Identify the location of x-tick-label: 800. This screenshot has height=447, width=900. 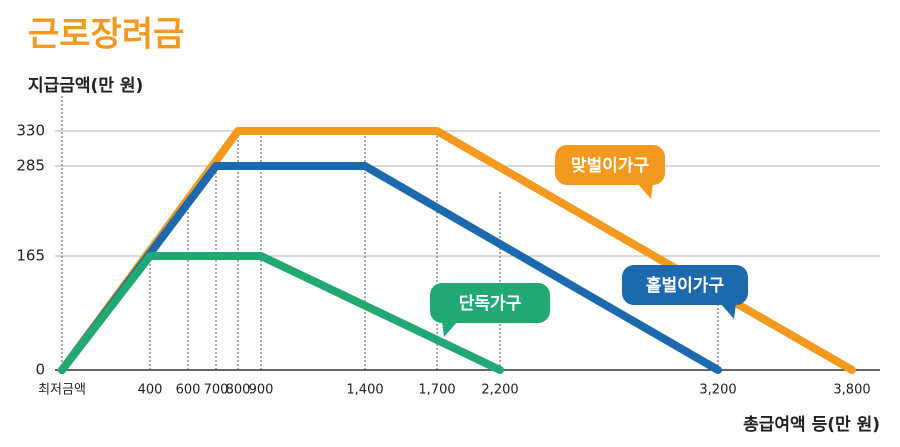
(238, 390).